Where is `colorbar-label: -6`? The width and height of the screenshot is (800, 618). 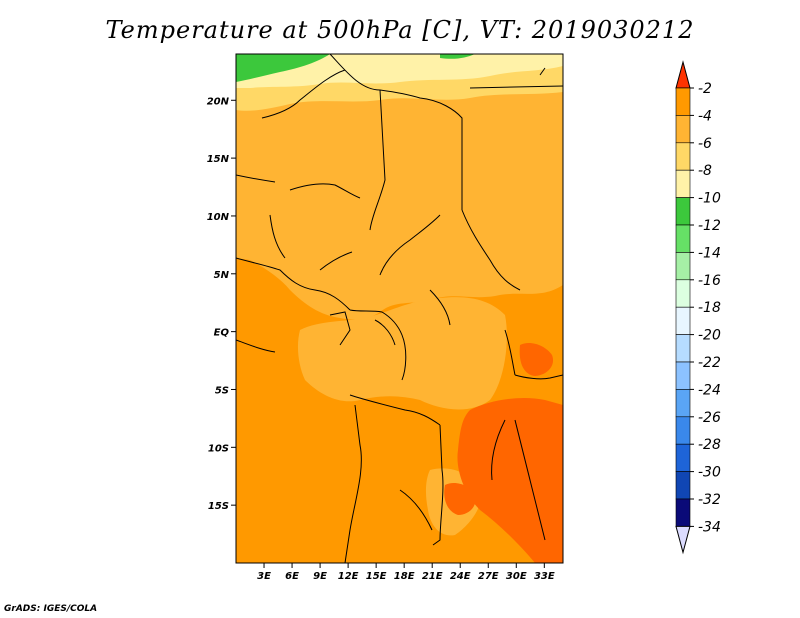 colorbar-label: -6 is located at coordinates (705, 144).